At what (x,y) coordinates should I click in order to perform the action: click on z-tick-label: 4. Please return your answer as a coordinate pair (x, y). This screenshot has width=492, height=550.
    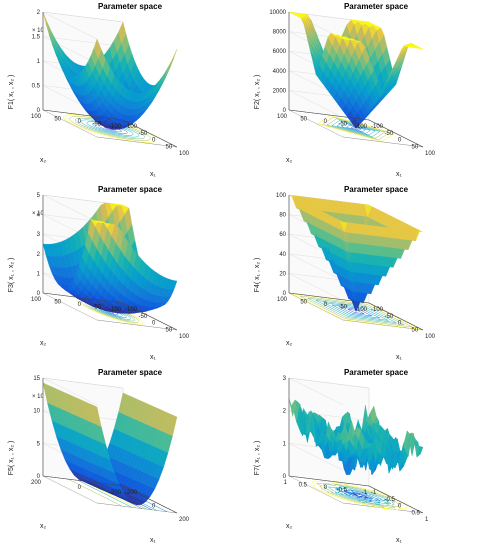
    Looking at the image, I should click on (39, 216).